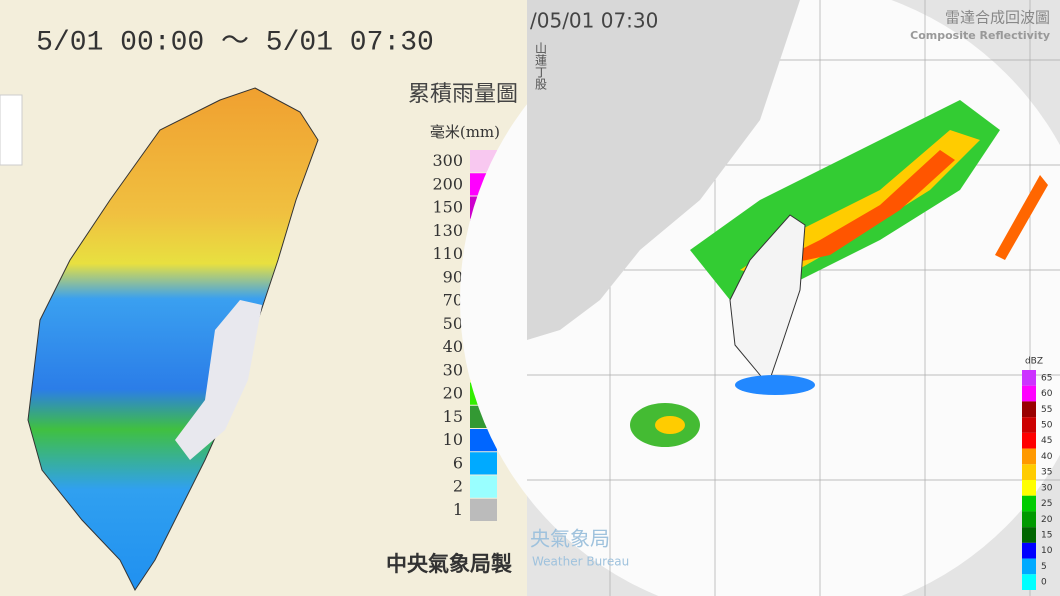 The image size is (1060, 596). I want to click on side-label: 山蓮丁股, so click(541, 66).